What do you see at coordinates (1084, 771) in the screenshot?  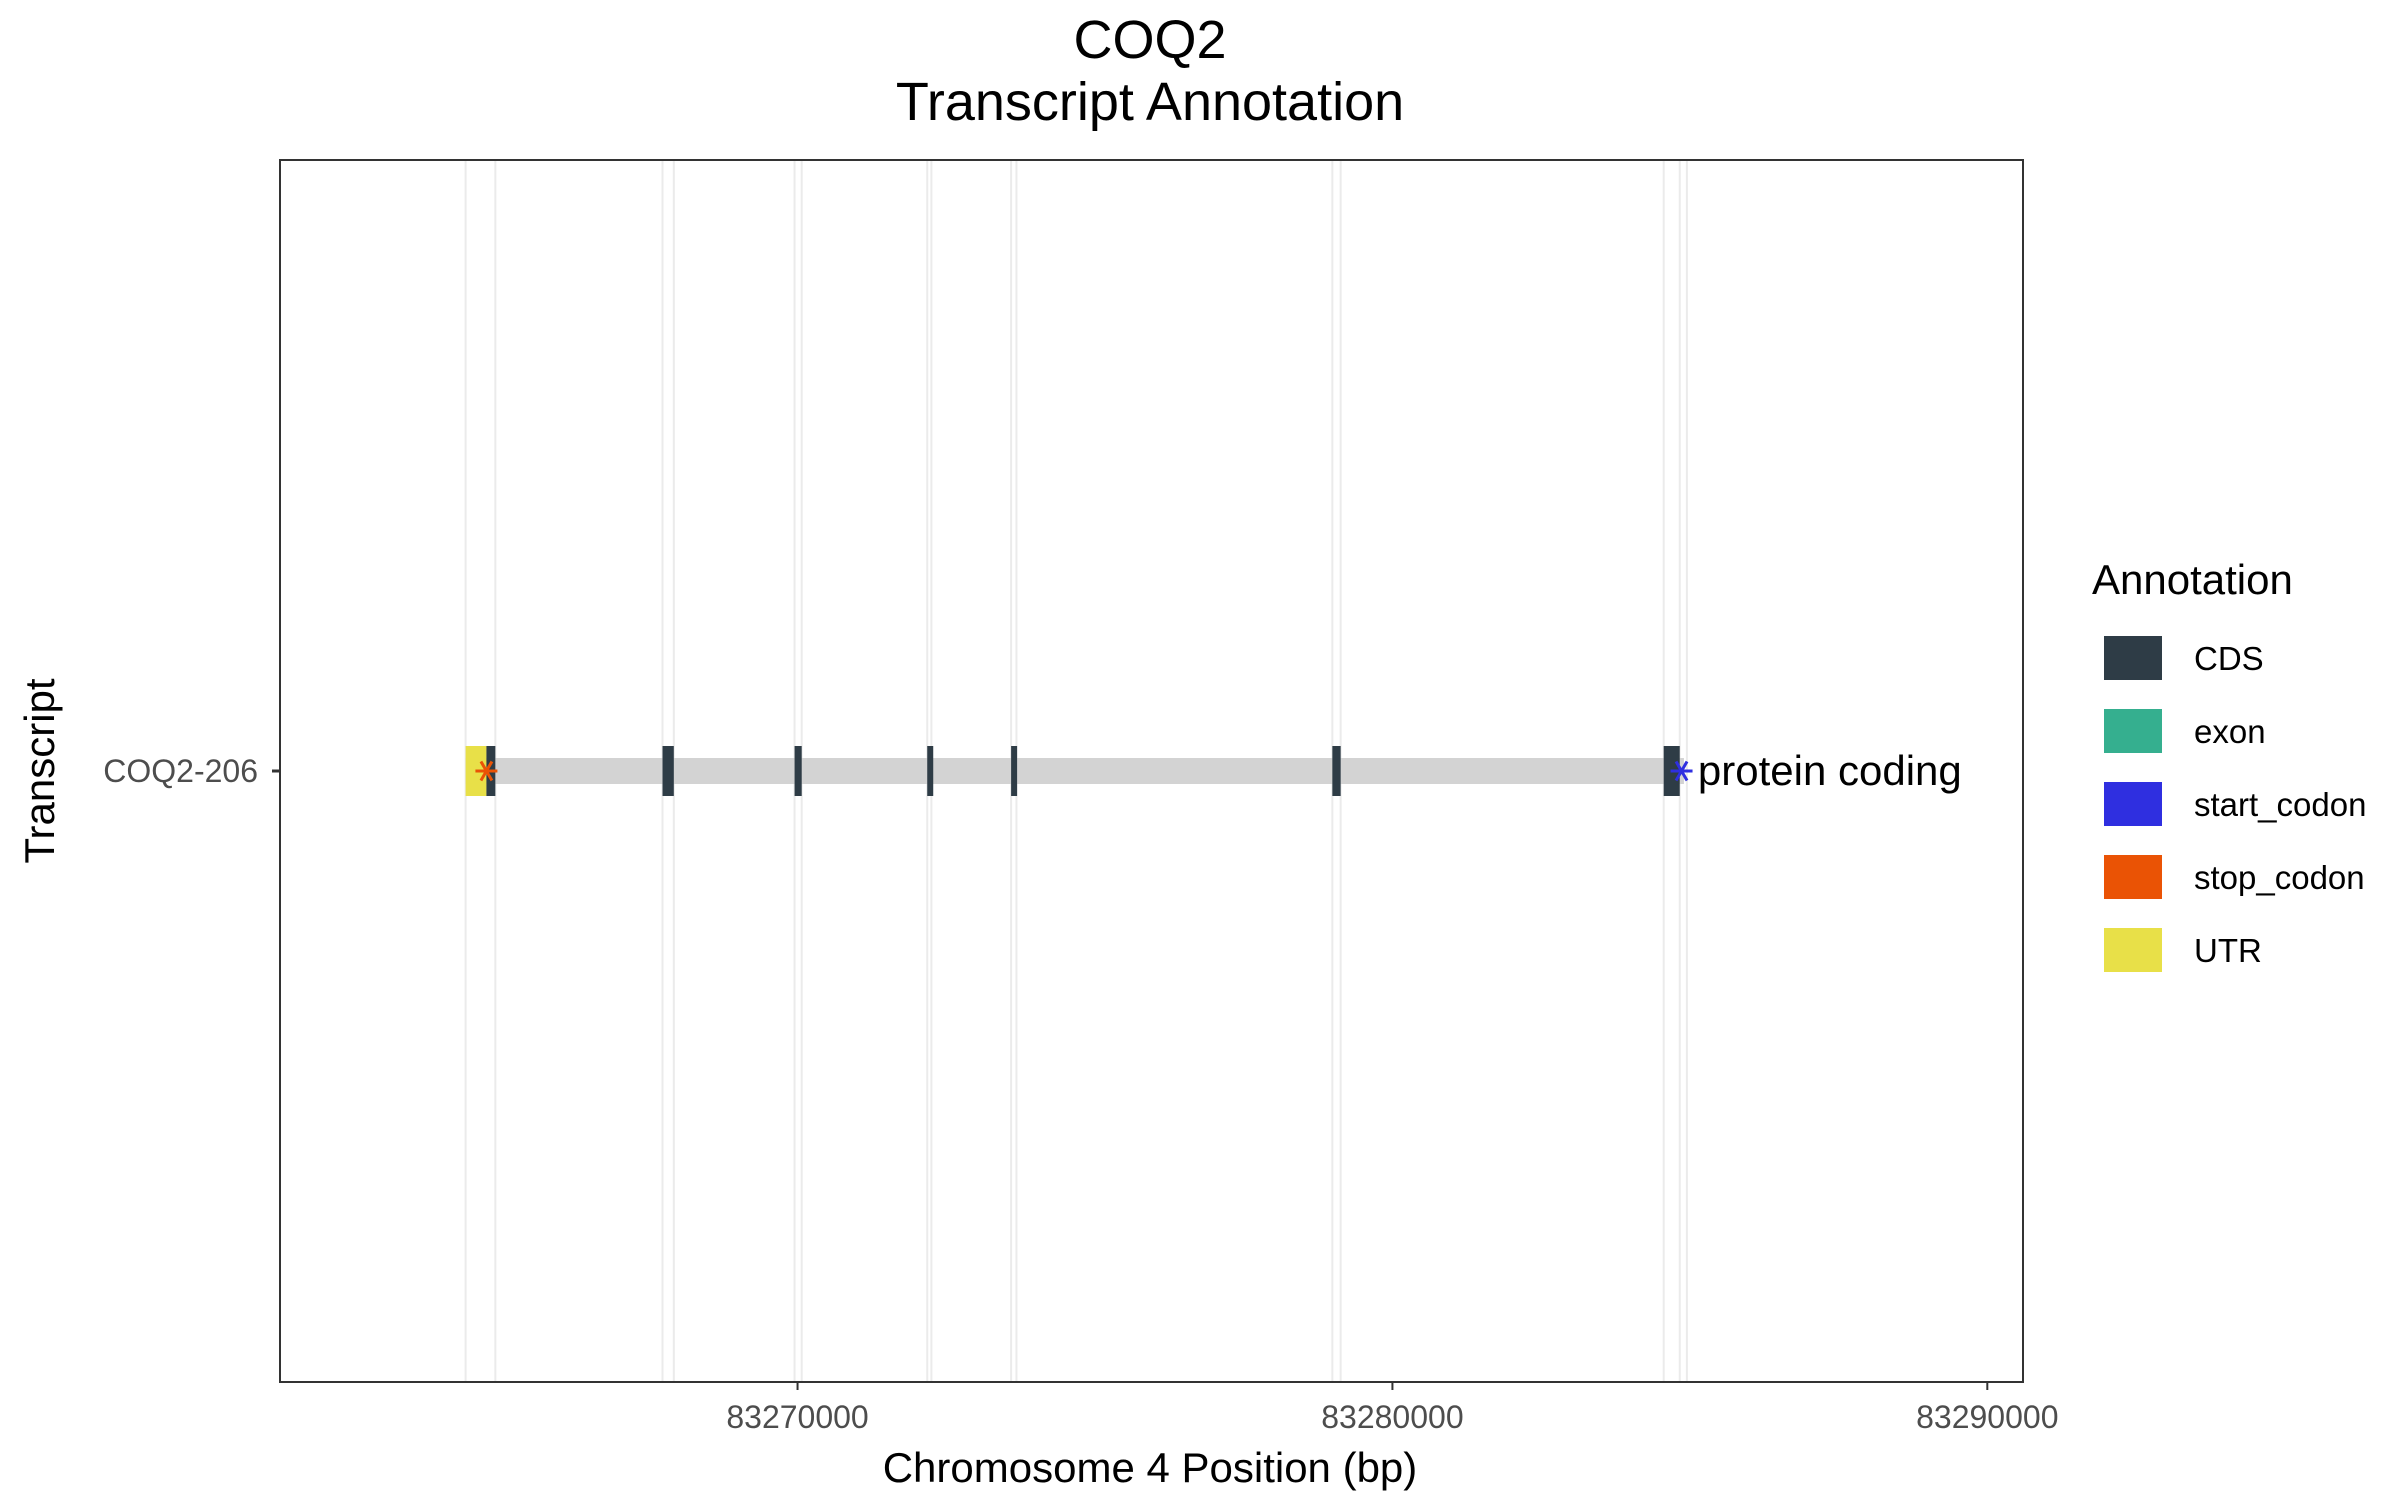 I see `codon-markers` at bounding box center [1084, 771].